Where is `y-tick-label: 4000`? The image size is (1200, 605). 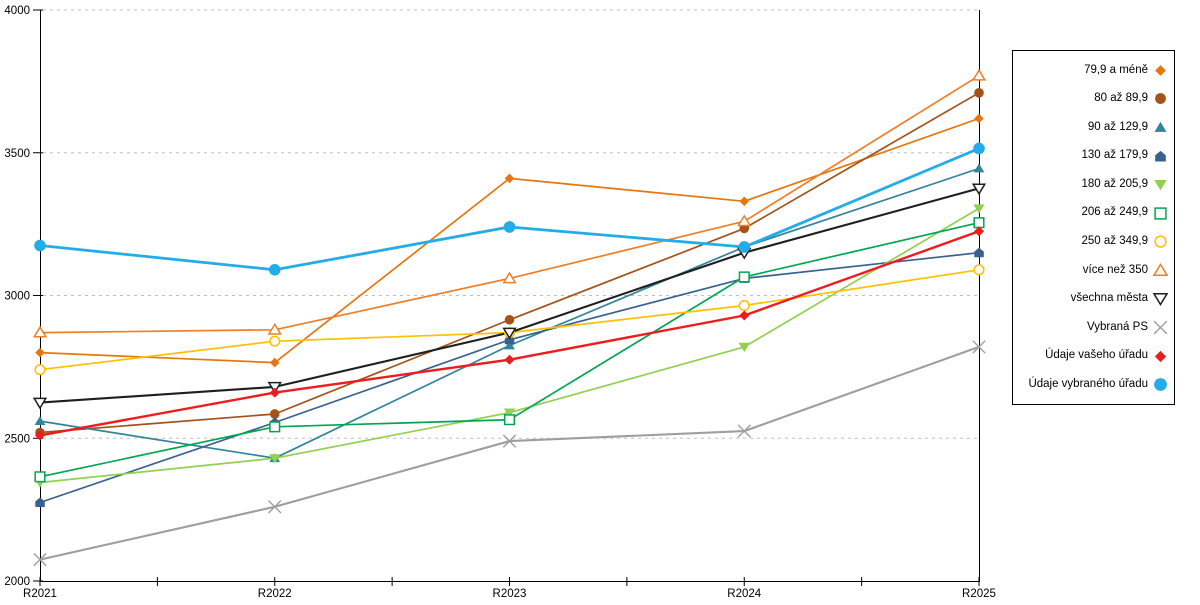
y-tick-label: 4000 is located at coordinates (17, 11).